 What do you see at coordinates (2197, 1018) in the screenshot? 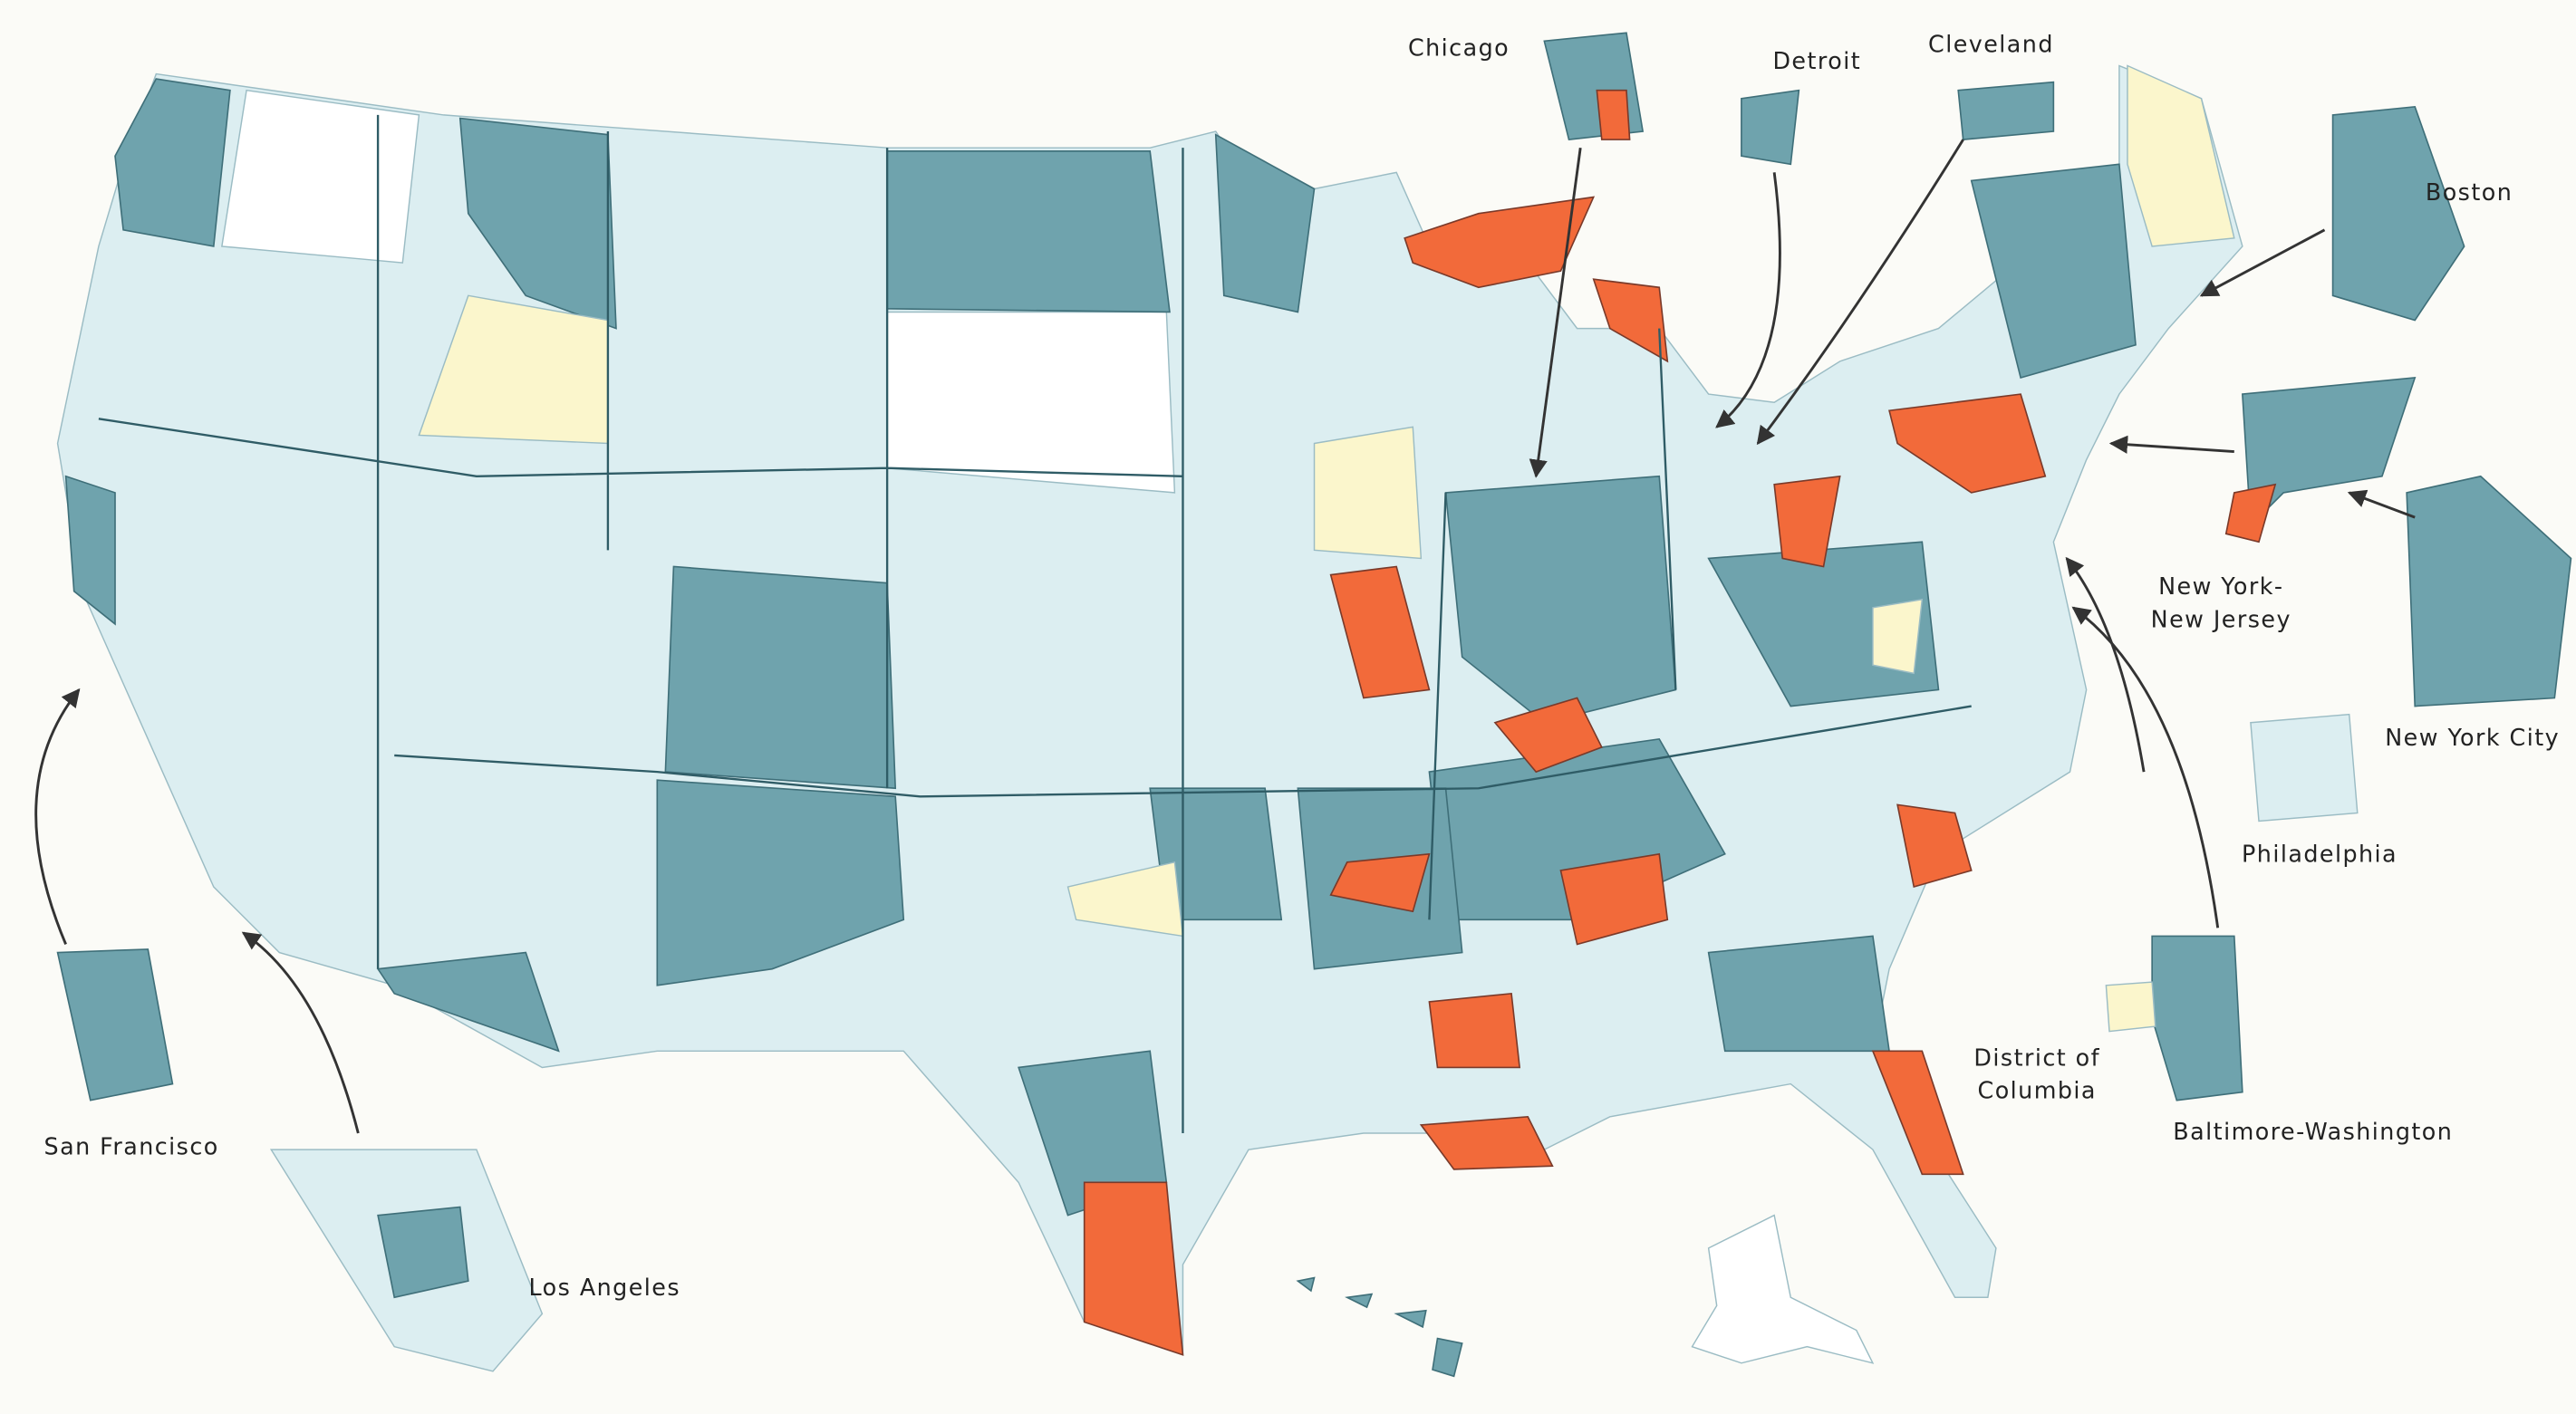
I see `inset-baltimore-washington` at bounding box center [2197, 1018].